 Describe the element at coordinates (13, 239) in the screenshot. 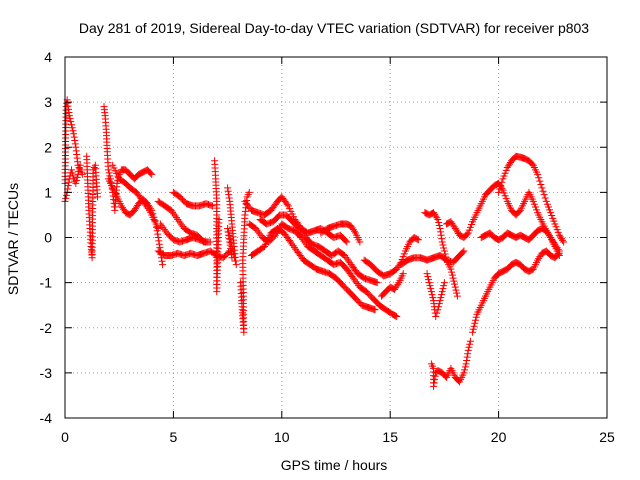

I see `y-axis-title: SDTVAR / TECUs` at that location.